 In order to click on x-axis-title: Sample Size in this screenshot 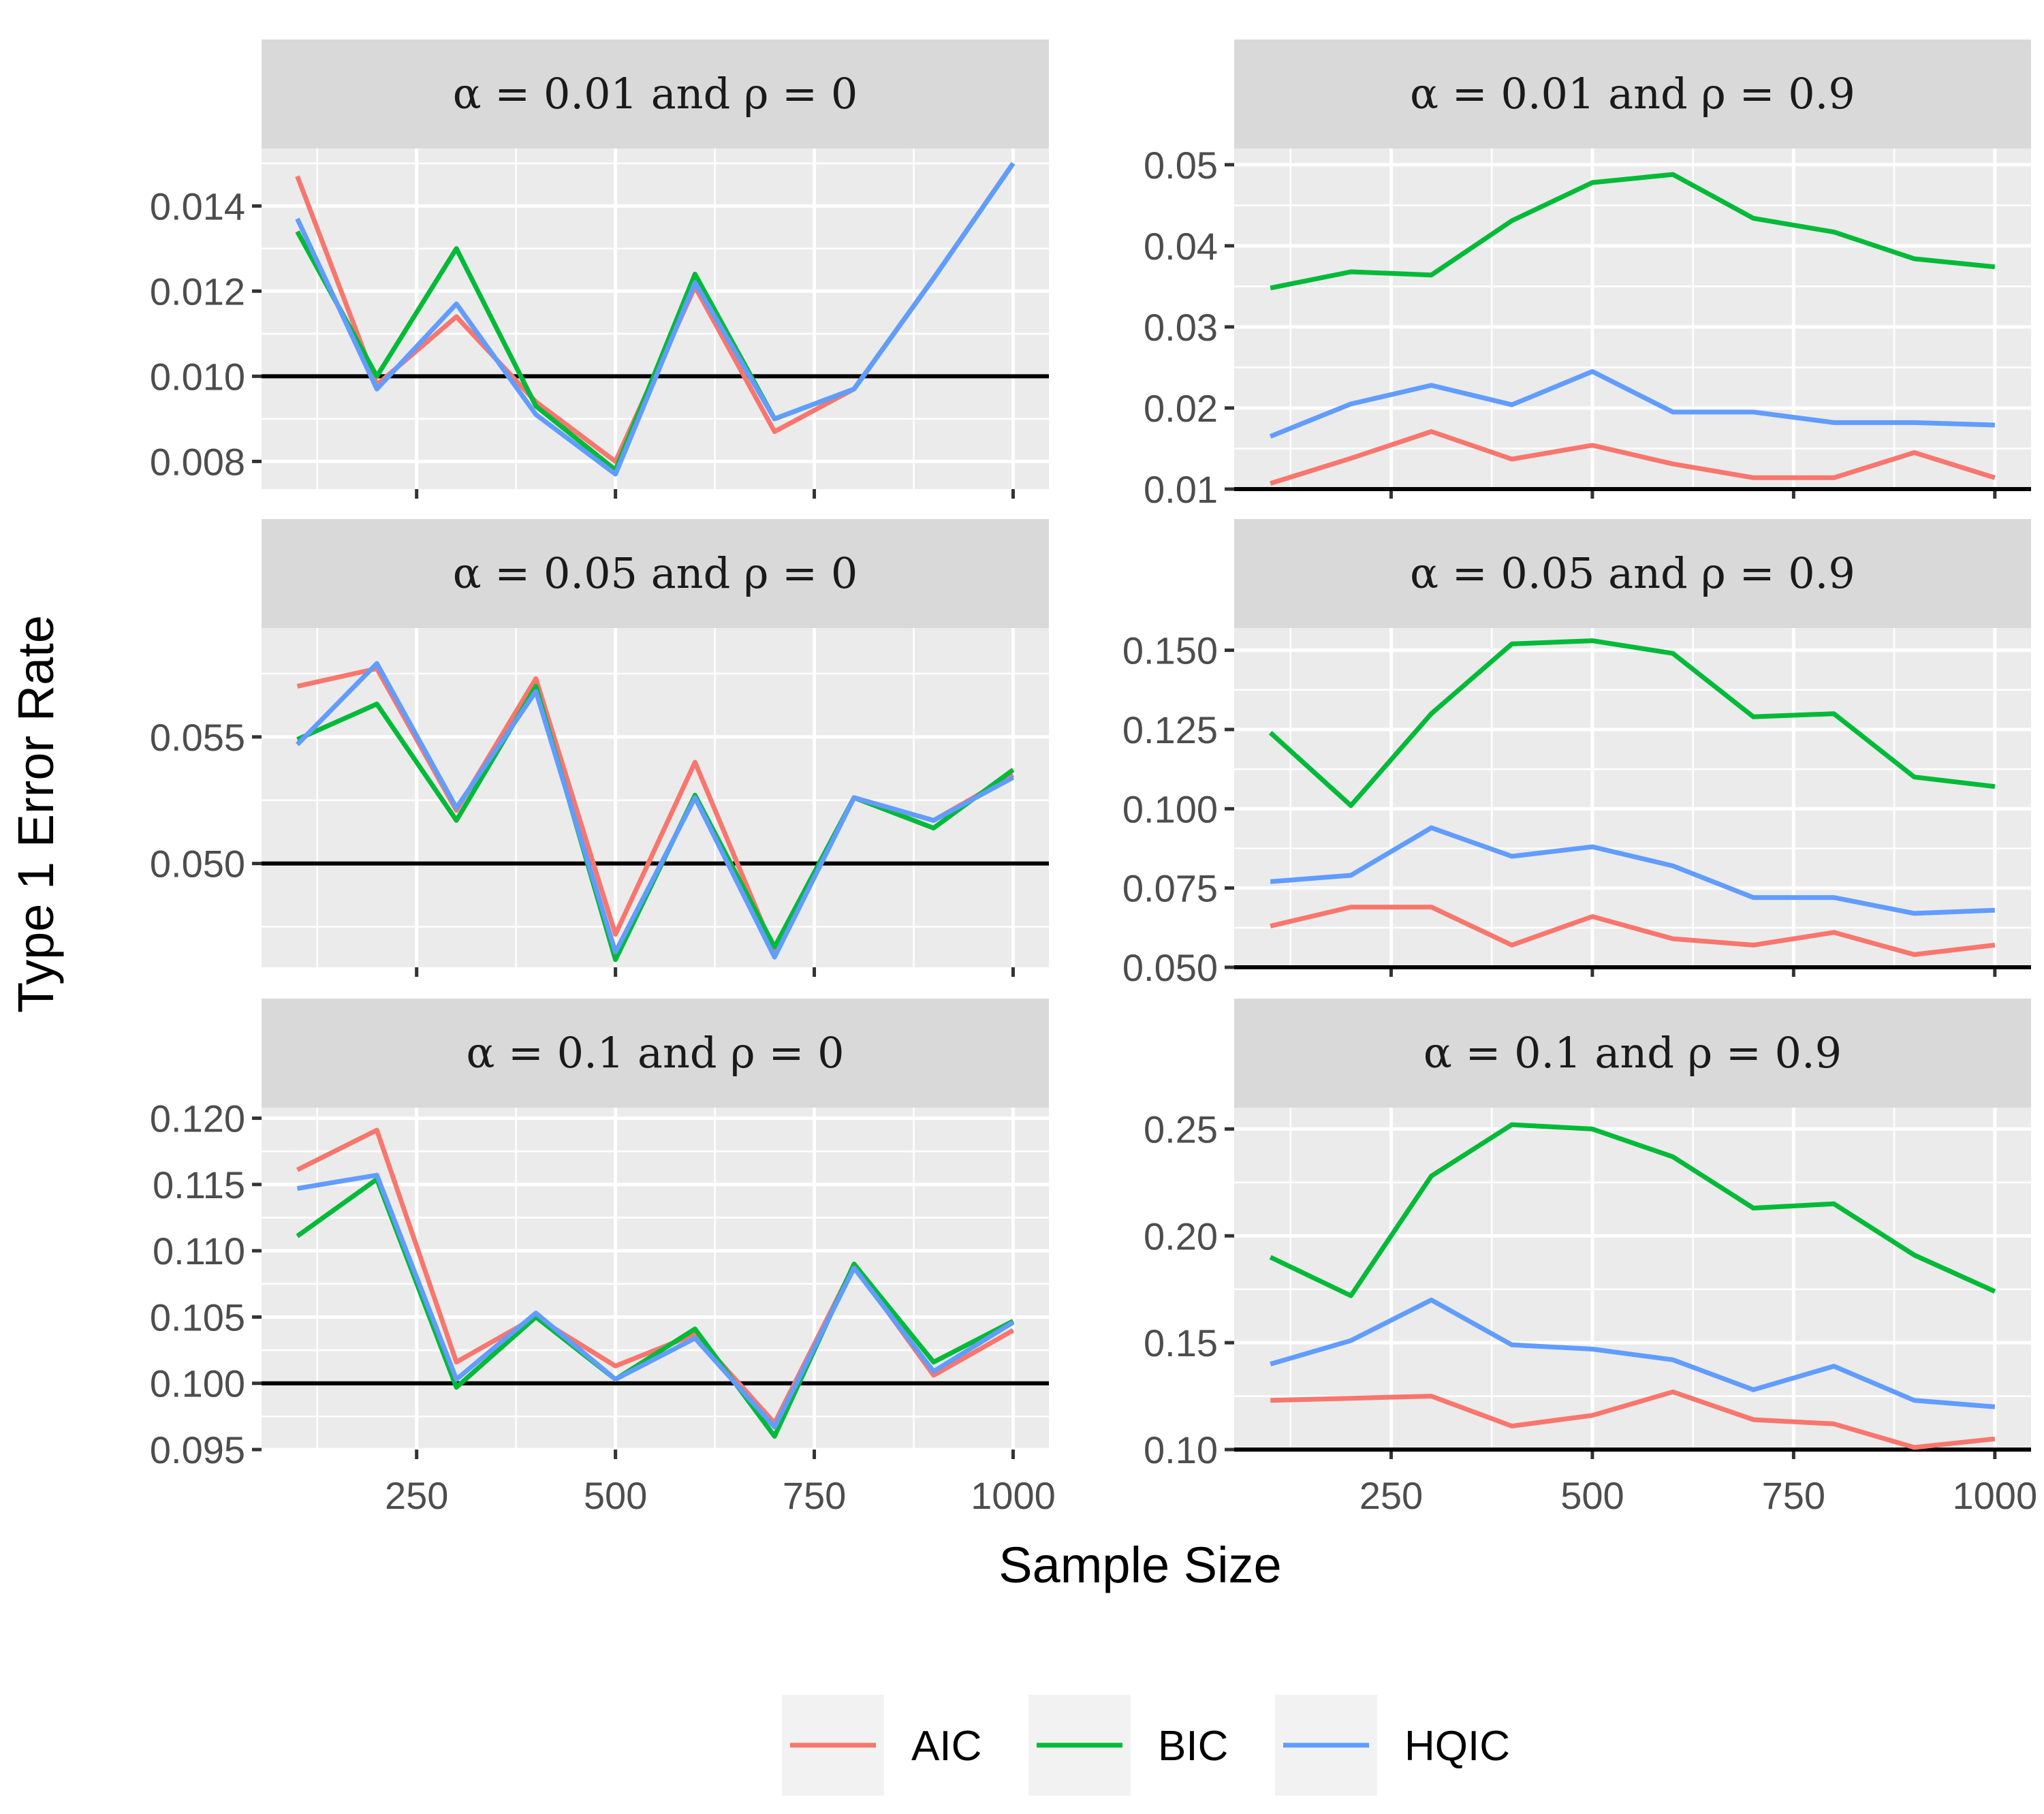, I will do `click(1140, 1565)`.